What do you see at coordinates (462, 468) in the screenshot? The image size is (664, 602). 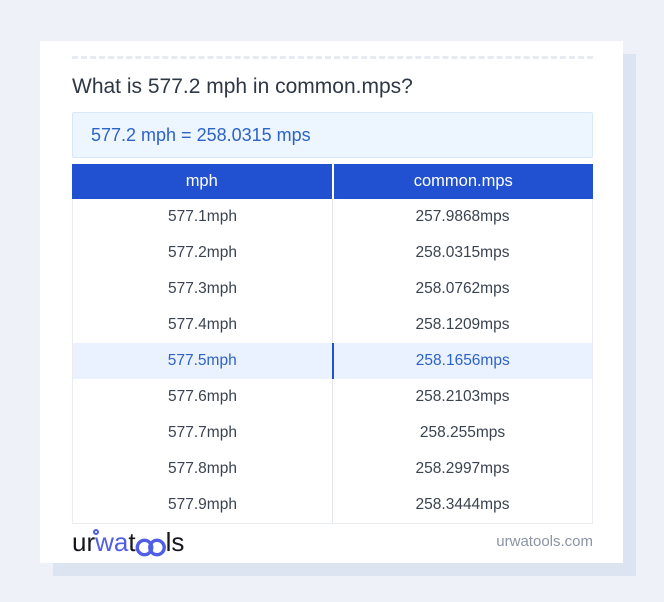 I see `mps-value-link: 258.2997mps` at bounding box center [462, 468].